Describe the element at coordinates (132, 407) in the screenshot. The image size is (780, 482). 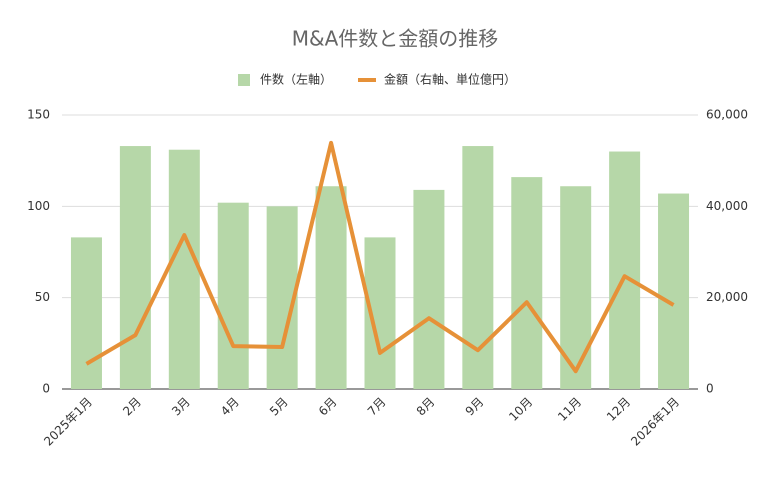
I see `x-tick-label: 2月` at that location.